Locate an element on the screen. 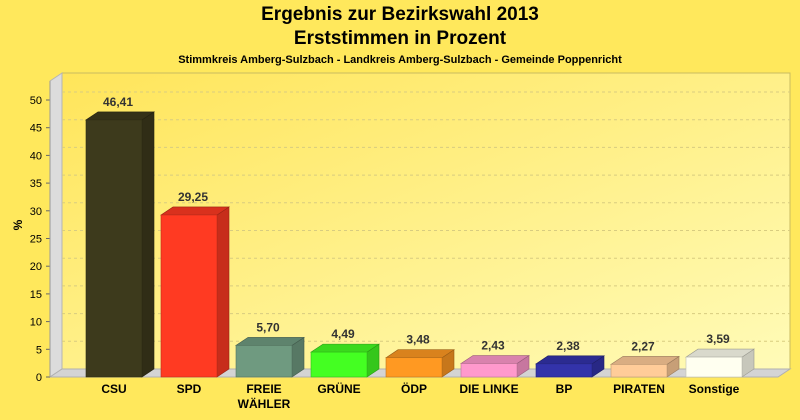 The height and width of the screenshot is (420, 800). chart-title: Ergebnis zur Bezirkswahl 2013 is located at coordinates (400, 14).